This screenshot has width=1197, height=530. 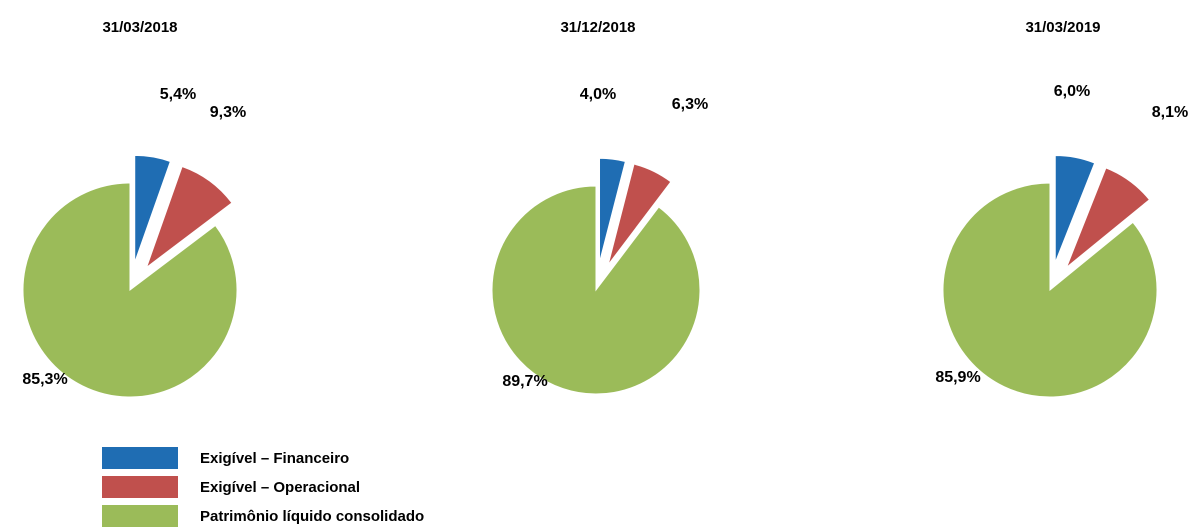 I want to click on legend-label: Patrimônio líquido consolidado, so click(x=312, y=516).